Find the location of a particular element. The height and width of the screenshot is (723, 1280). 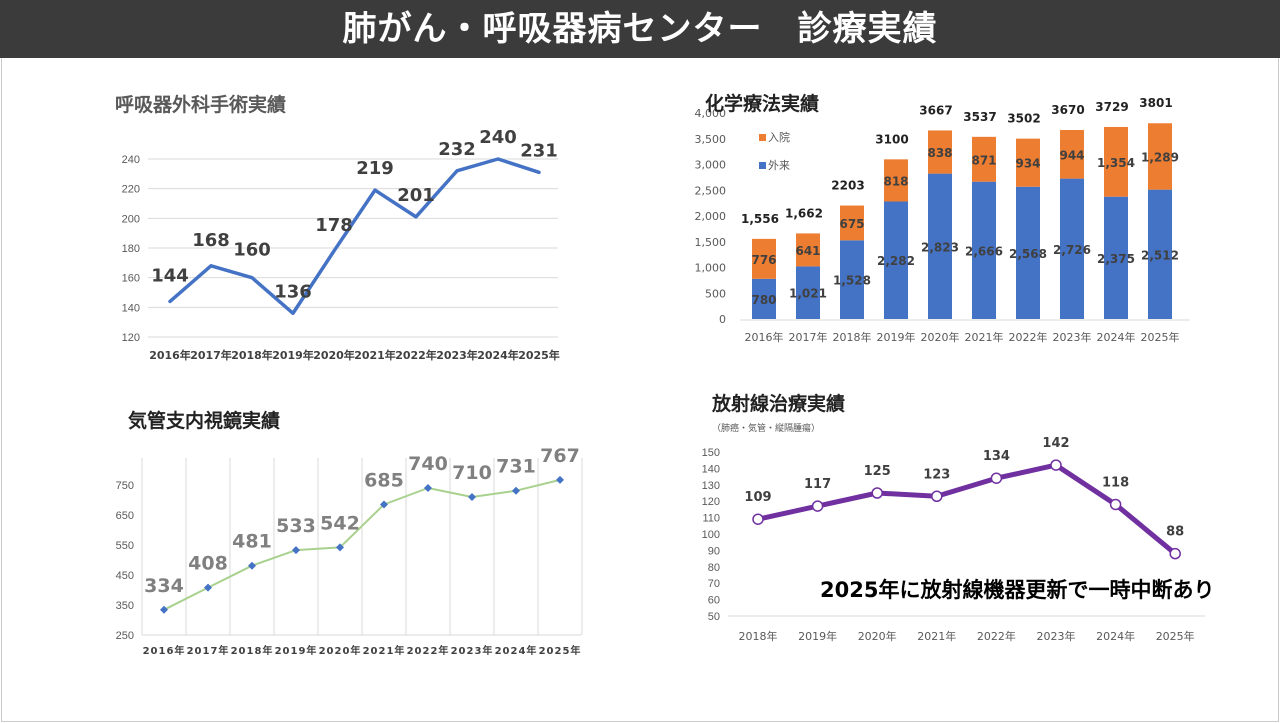

total-label: 3537 is located at coordinates (979, 117).